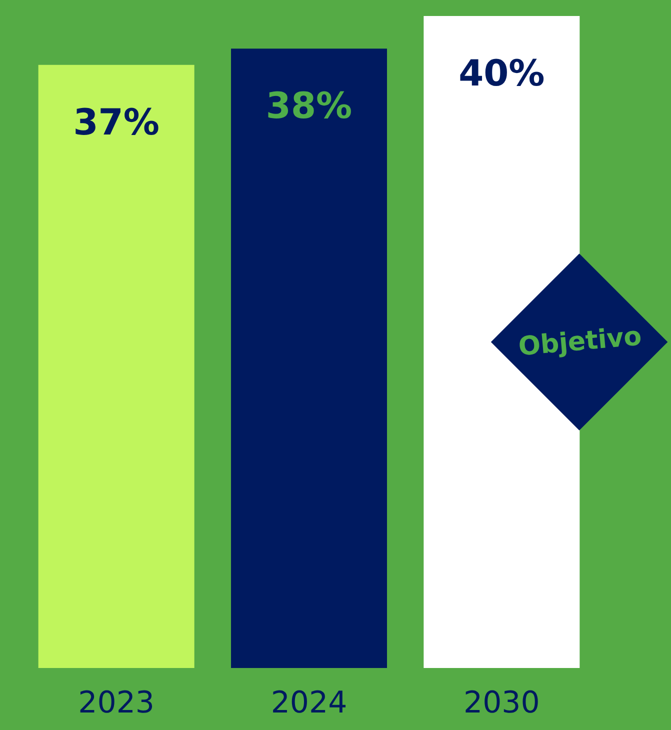  Describe the element at coordinates (501, 703) in the screenshot. I see `x-tick-label: 2030` at that location.